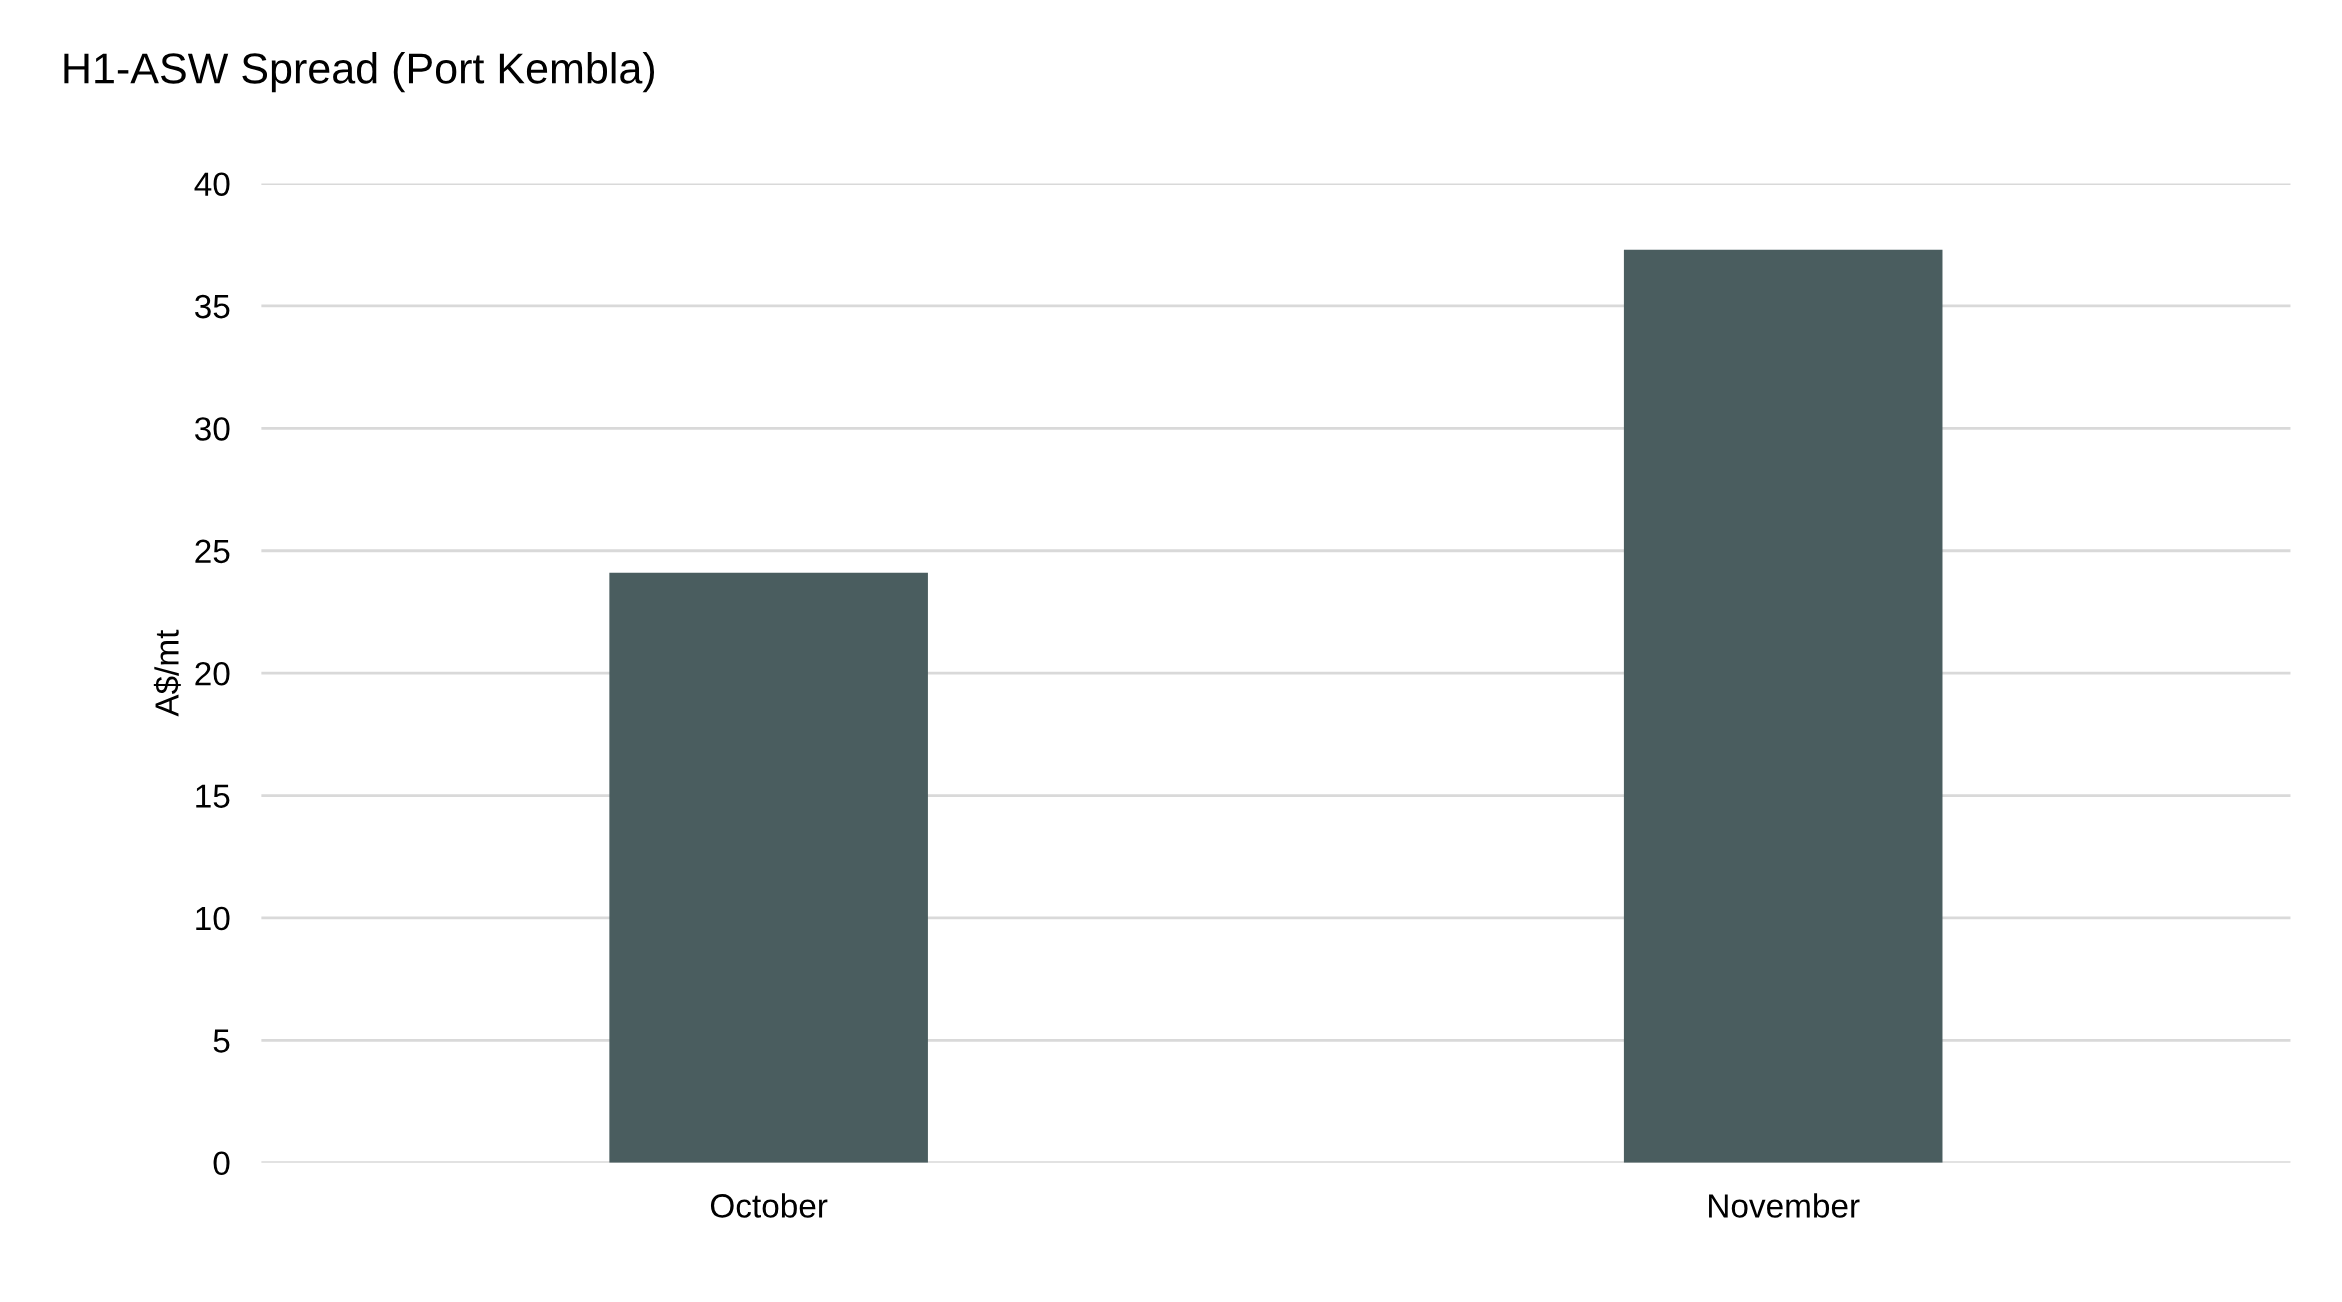 This screenshot has height=1302, width=2342. I want to click on x-tick-label: November, so click(1784, 1205).